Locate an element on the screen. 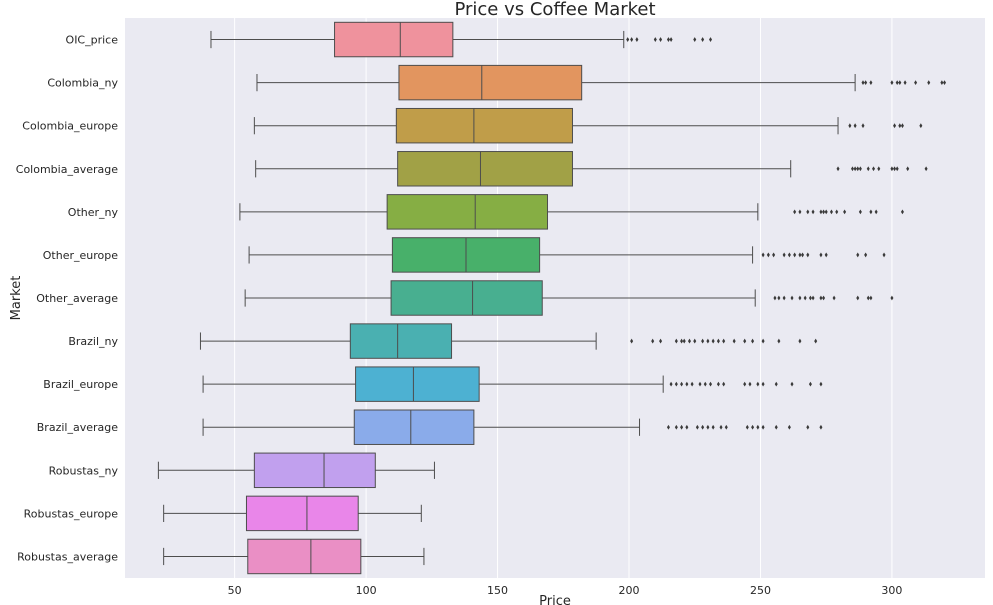 This screenshot has height=605, width=993. x-axis-label: Price is located at coordinates (555, 599).